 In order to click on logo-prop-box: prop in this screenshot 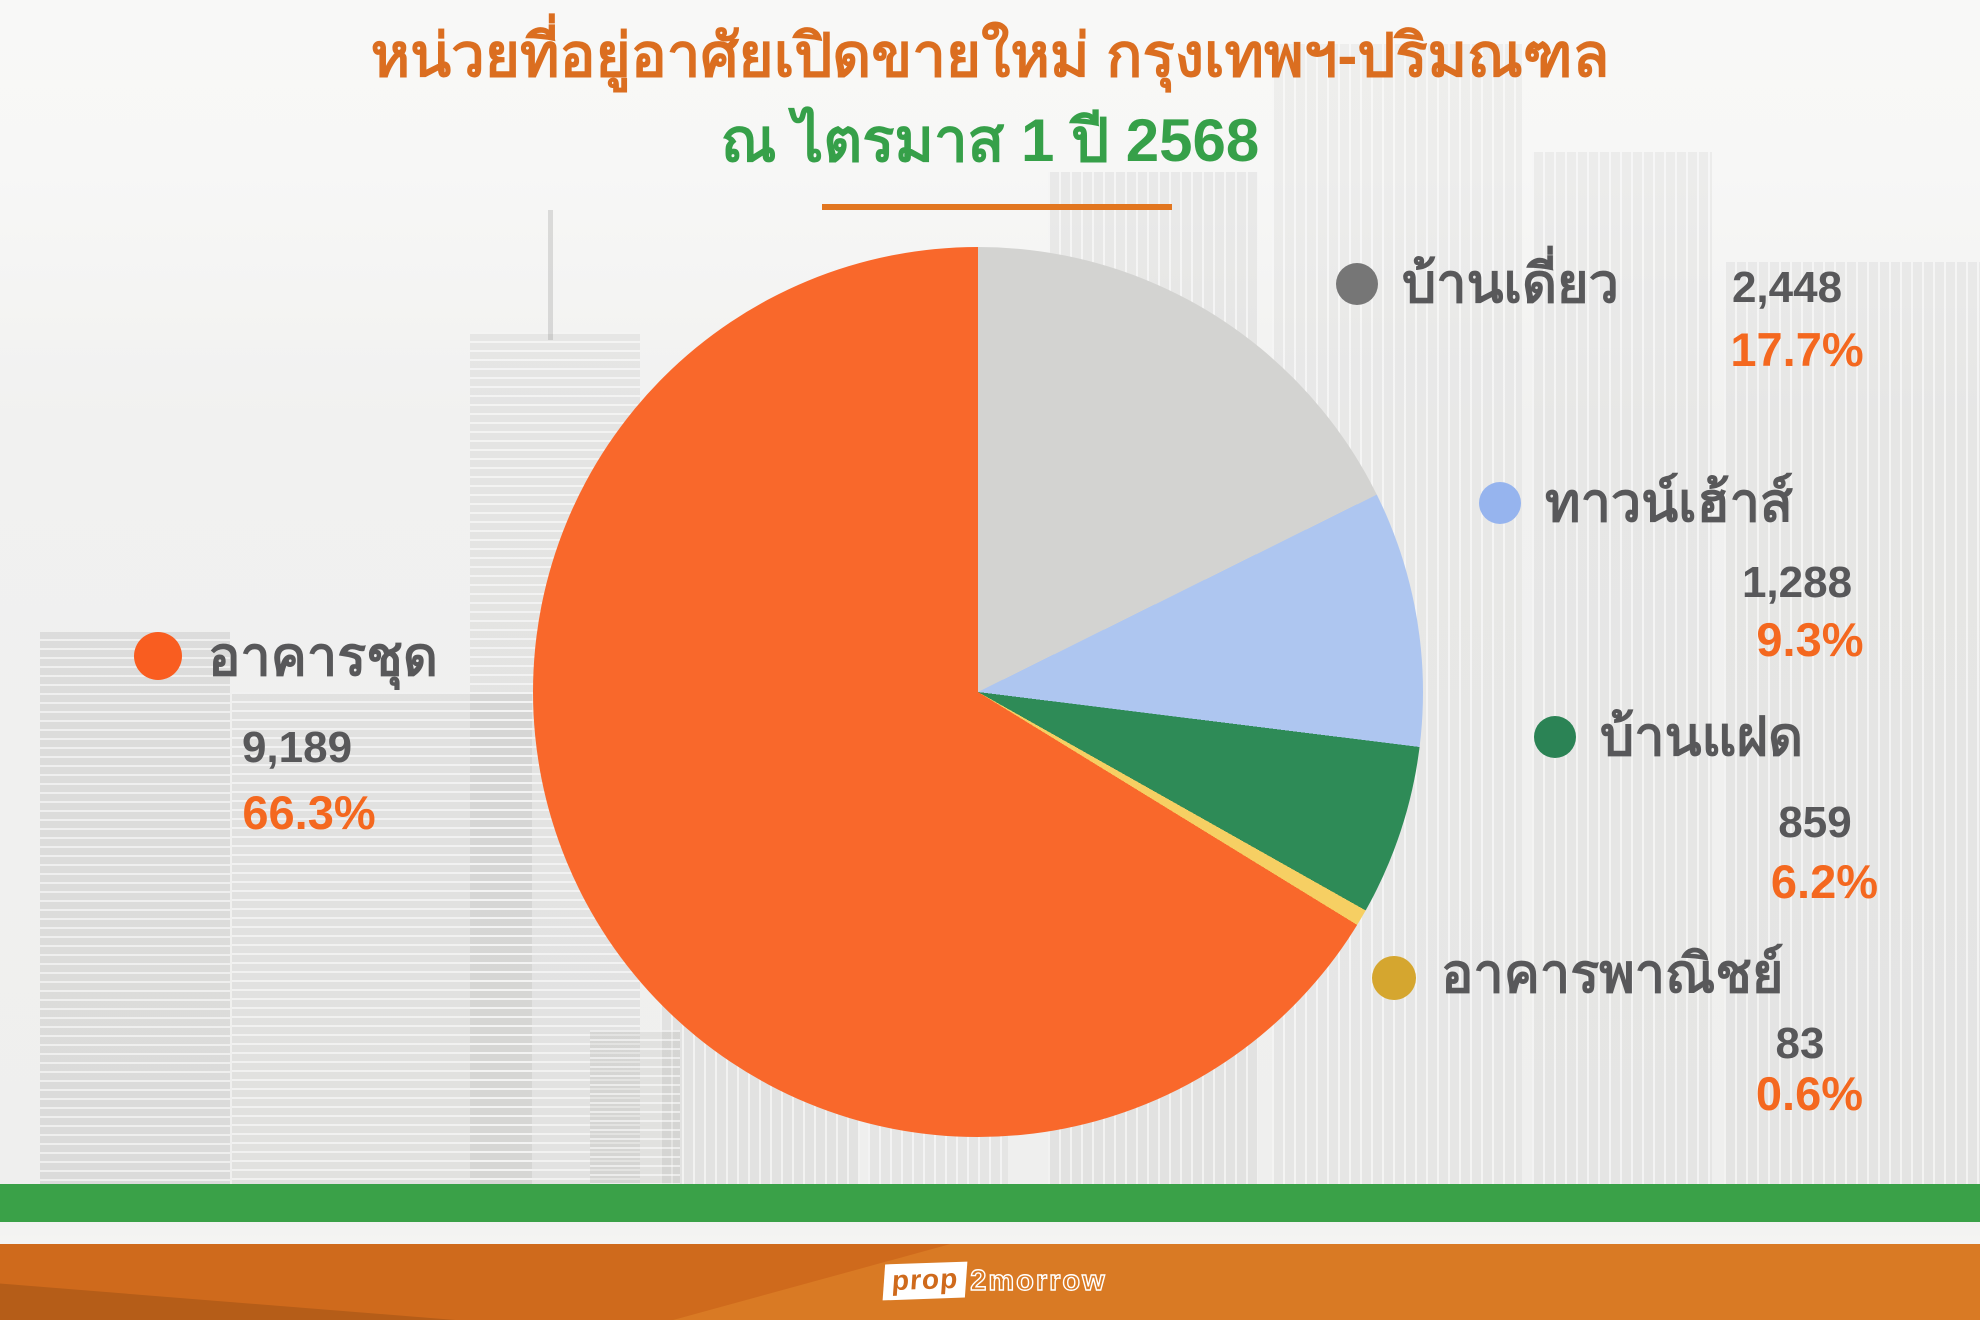, I will do `click(925, 1281)`.